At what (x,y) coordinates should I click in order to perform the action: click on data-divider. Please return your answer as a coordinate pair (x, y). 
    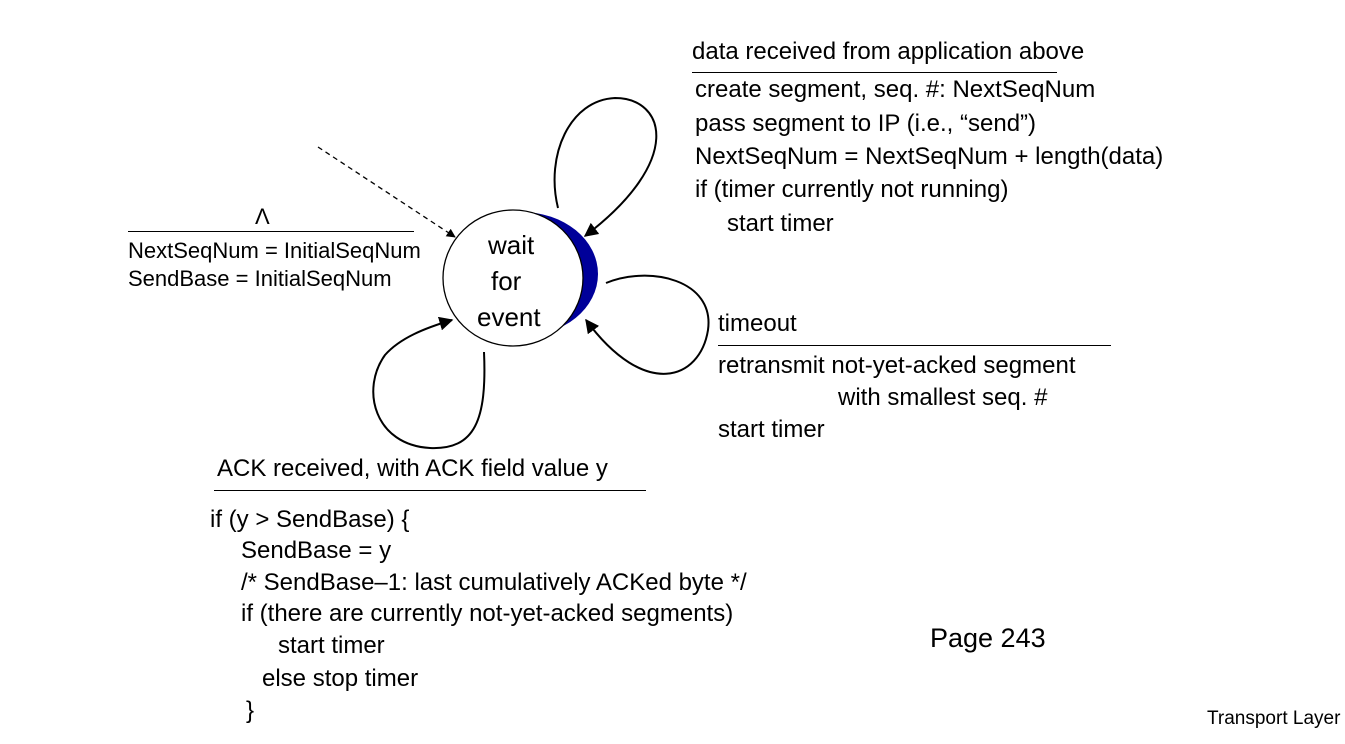
    Looking at the image, I should click on (874, 72).